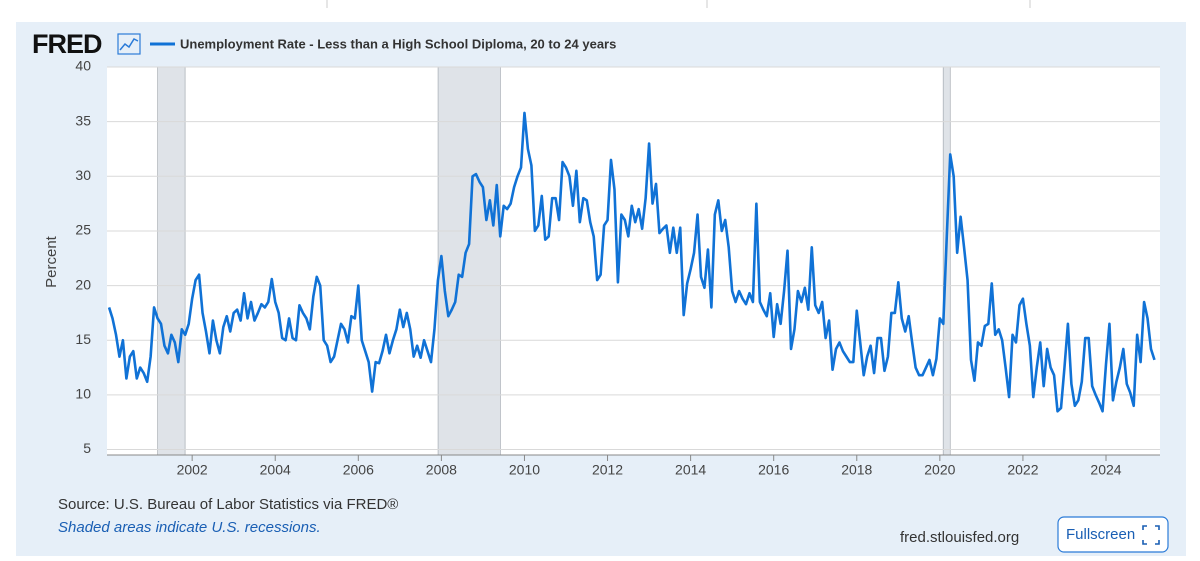 The height and width of the screenshot is (561, 1200). I want to click on site-link: fred.stlouisfed.org, so click(959, 537).